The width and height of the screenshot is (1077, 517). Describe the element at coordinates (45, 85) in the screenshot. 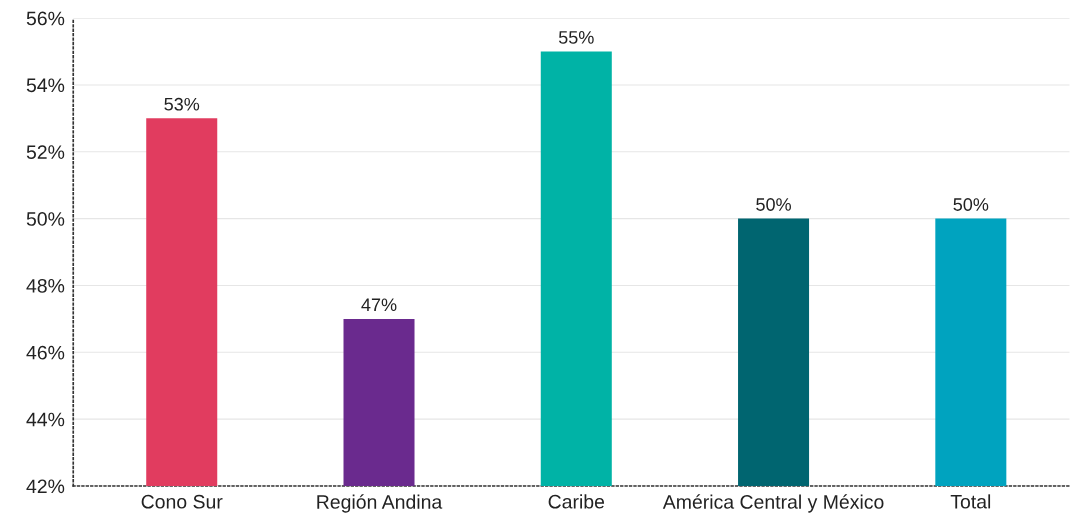

I see `y-tick-label: 54%` at that location.